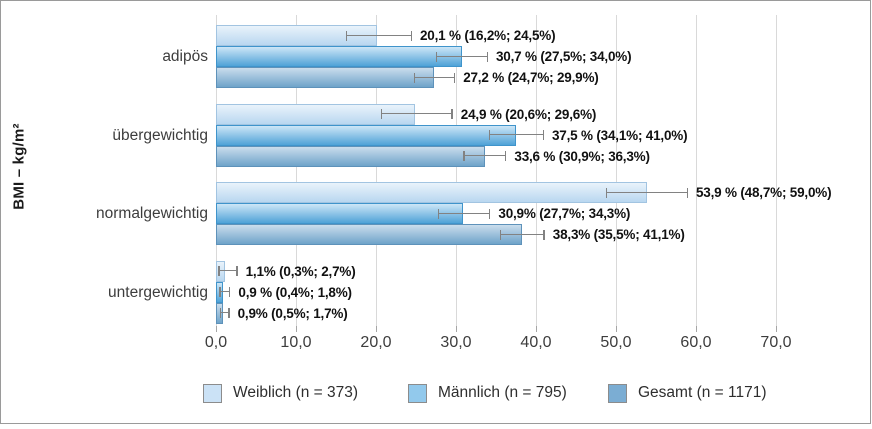 The width and height of the screenshot is (872, 429). What do you see at coordinates (776, 342) in the screenshot?
I see `x-tick-label: 70,0` at bounding box center [776, 342].